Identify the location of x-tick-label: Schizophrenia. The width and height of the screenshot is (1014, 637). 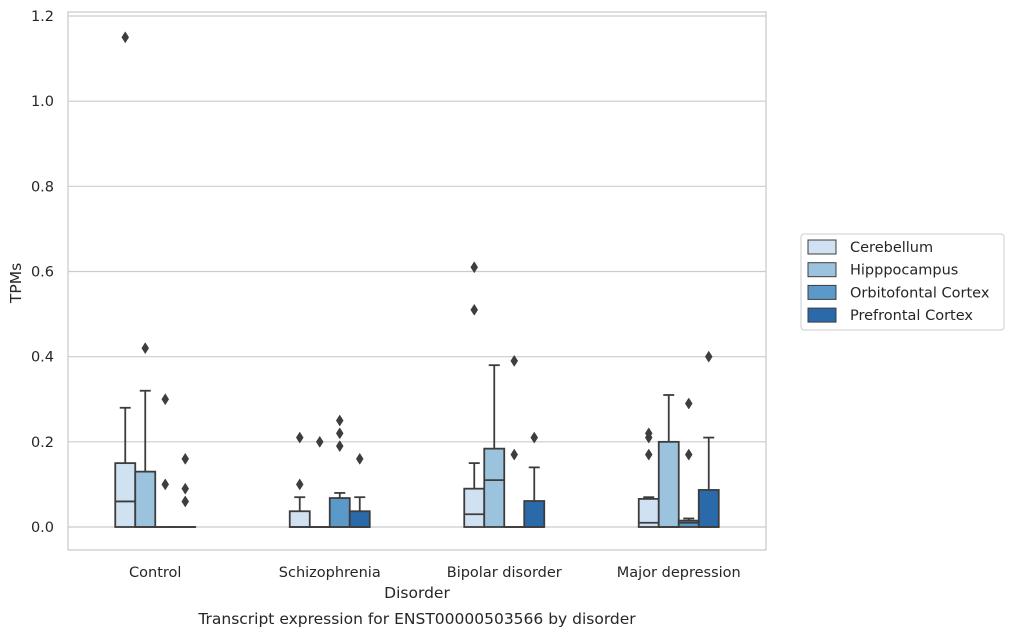
(330, 573).